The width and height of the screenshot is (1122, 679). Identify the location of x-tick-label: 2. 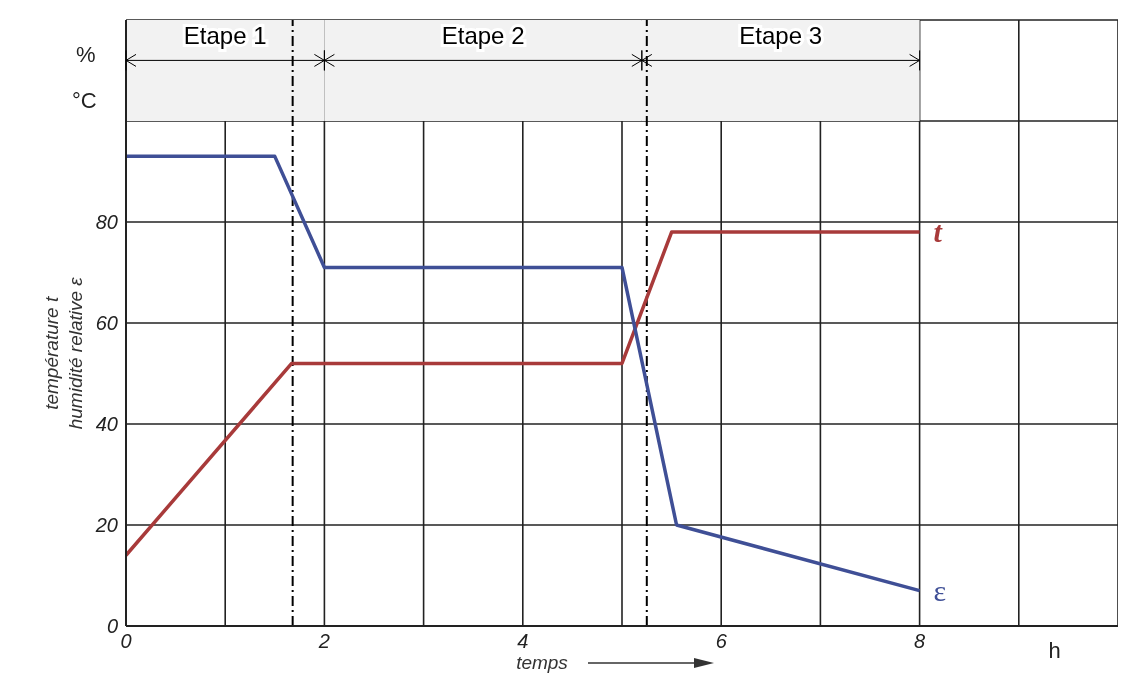
(323, 641).